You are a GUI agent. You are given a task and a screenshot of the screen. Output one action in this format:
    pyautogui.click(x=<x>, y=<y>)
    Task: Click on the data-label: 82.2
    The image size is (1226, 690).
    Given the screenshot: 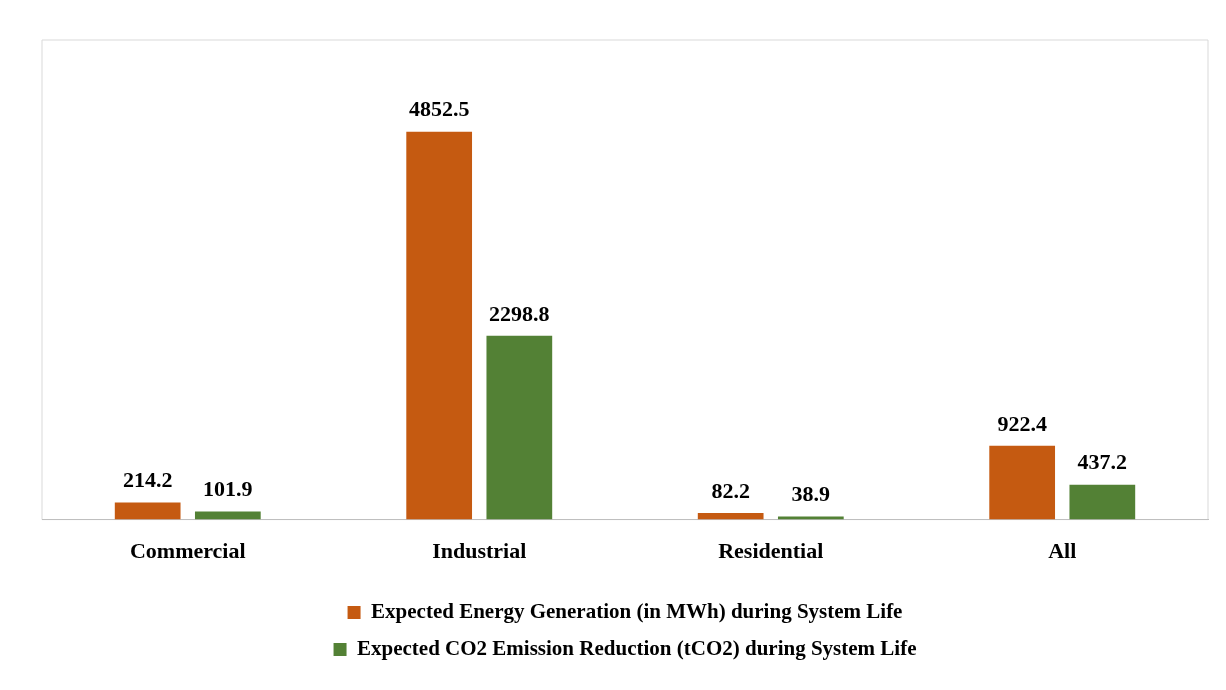 What is the action you would take?
    pyautogui.click(x=730, y=490)
    